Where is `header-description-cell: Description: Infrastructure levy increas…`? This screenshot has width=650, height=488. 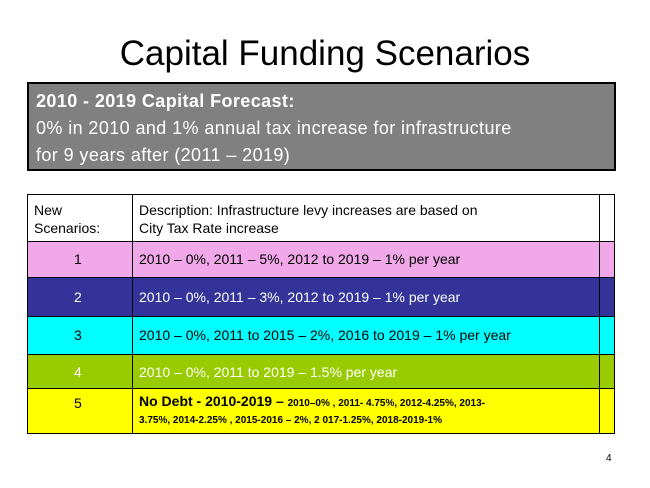 header-description-cell: Description: Infrastructure levy increas… is located at coordinates (366, 218).